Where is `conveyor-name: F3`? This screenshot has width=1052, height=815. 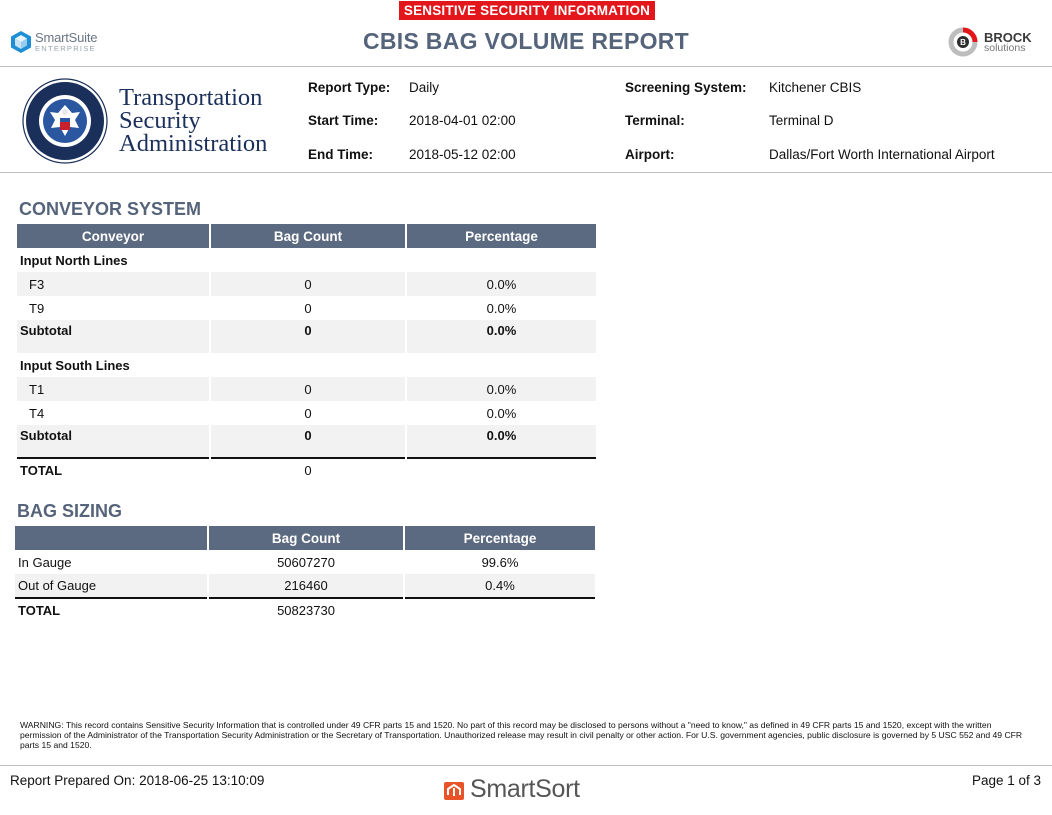 conveyor-name: F3 is located at coordinates (114, 284).